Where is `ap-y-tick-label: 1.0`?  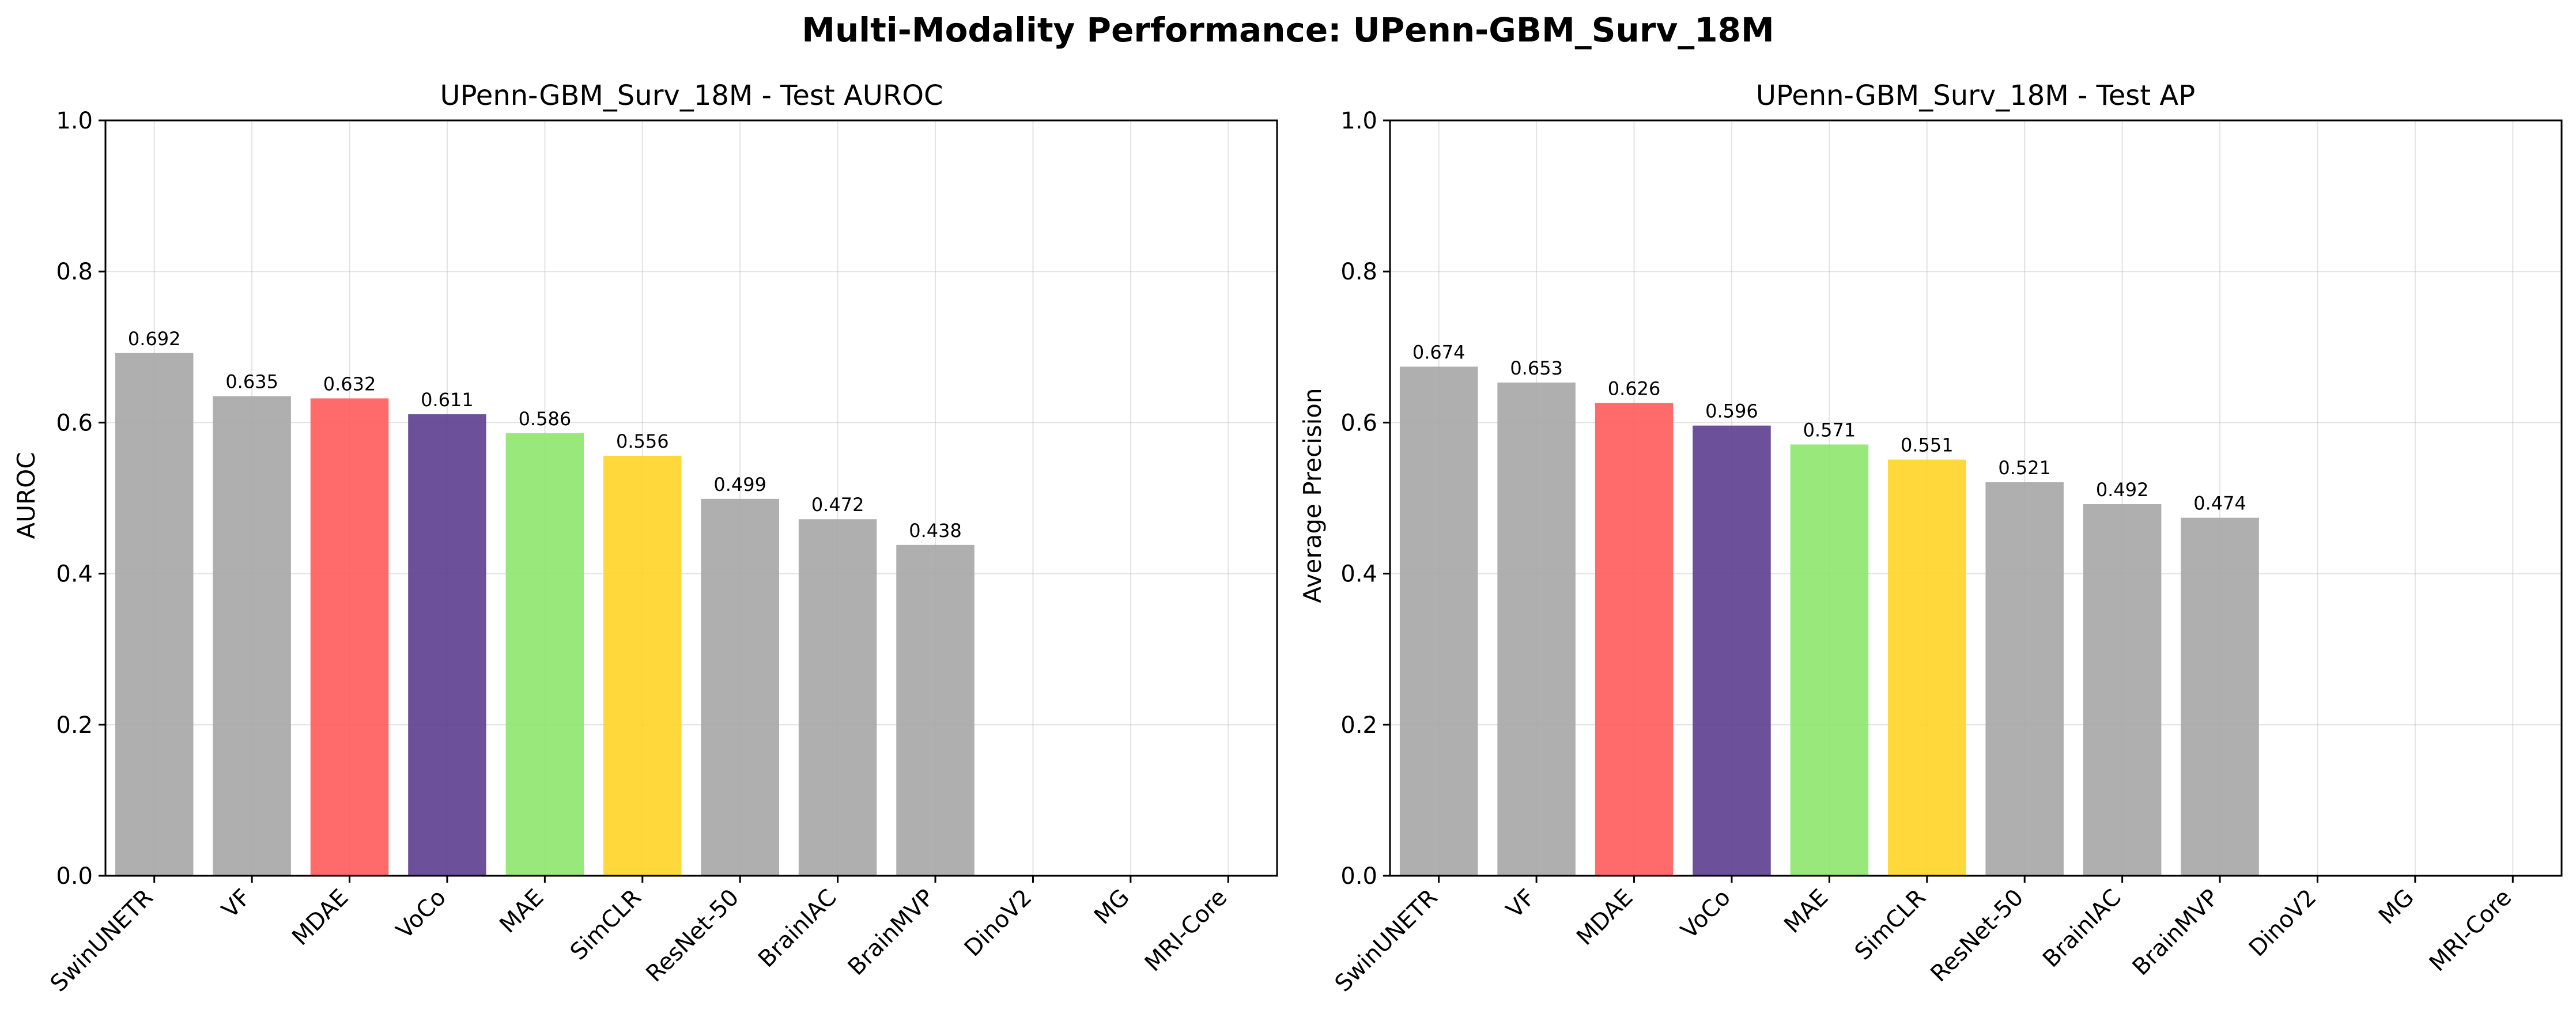
ap-y-tick-label: 1.0 is located at coordinates (1358, 121).